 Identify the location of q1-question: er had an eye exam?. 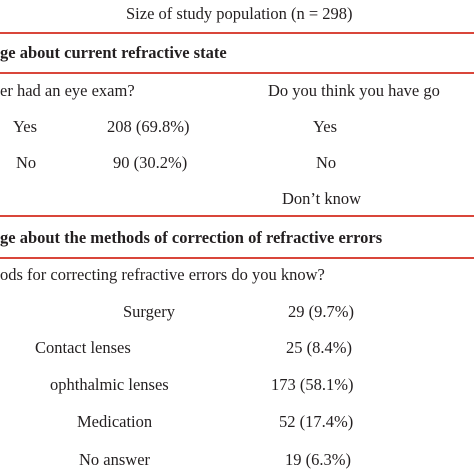
(67, 90).